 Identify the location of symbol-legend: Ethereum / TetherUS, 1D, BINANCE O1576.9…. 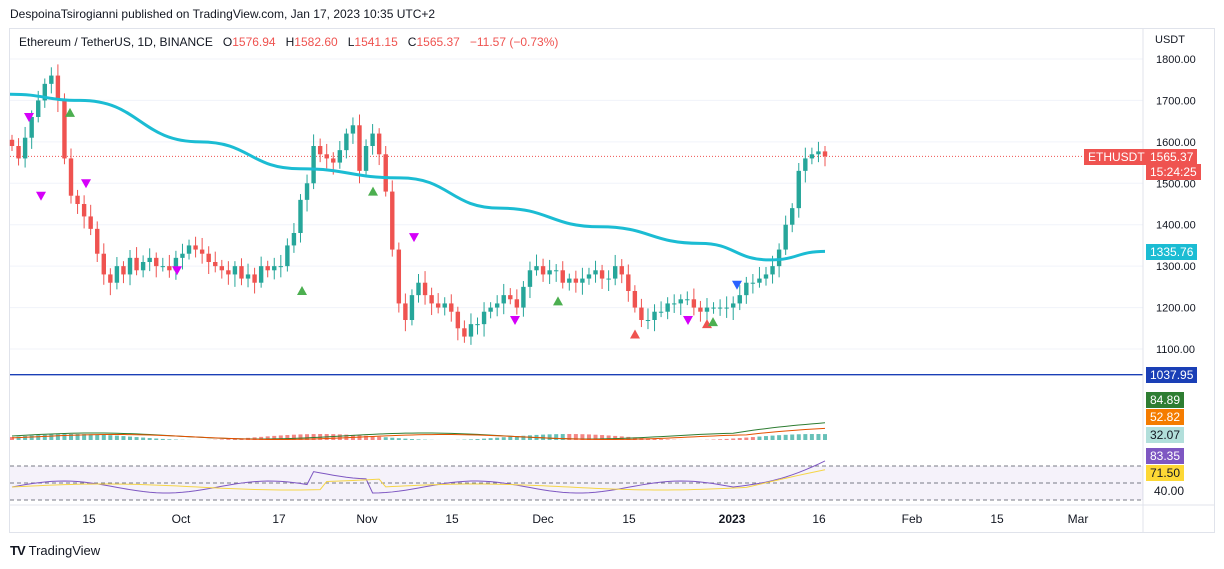
(288, 42).